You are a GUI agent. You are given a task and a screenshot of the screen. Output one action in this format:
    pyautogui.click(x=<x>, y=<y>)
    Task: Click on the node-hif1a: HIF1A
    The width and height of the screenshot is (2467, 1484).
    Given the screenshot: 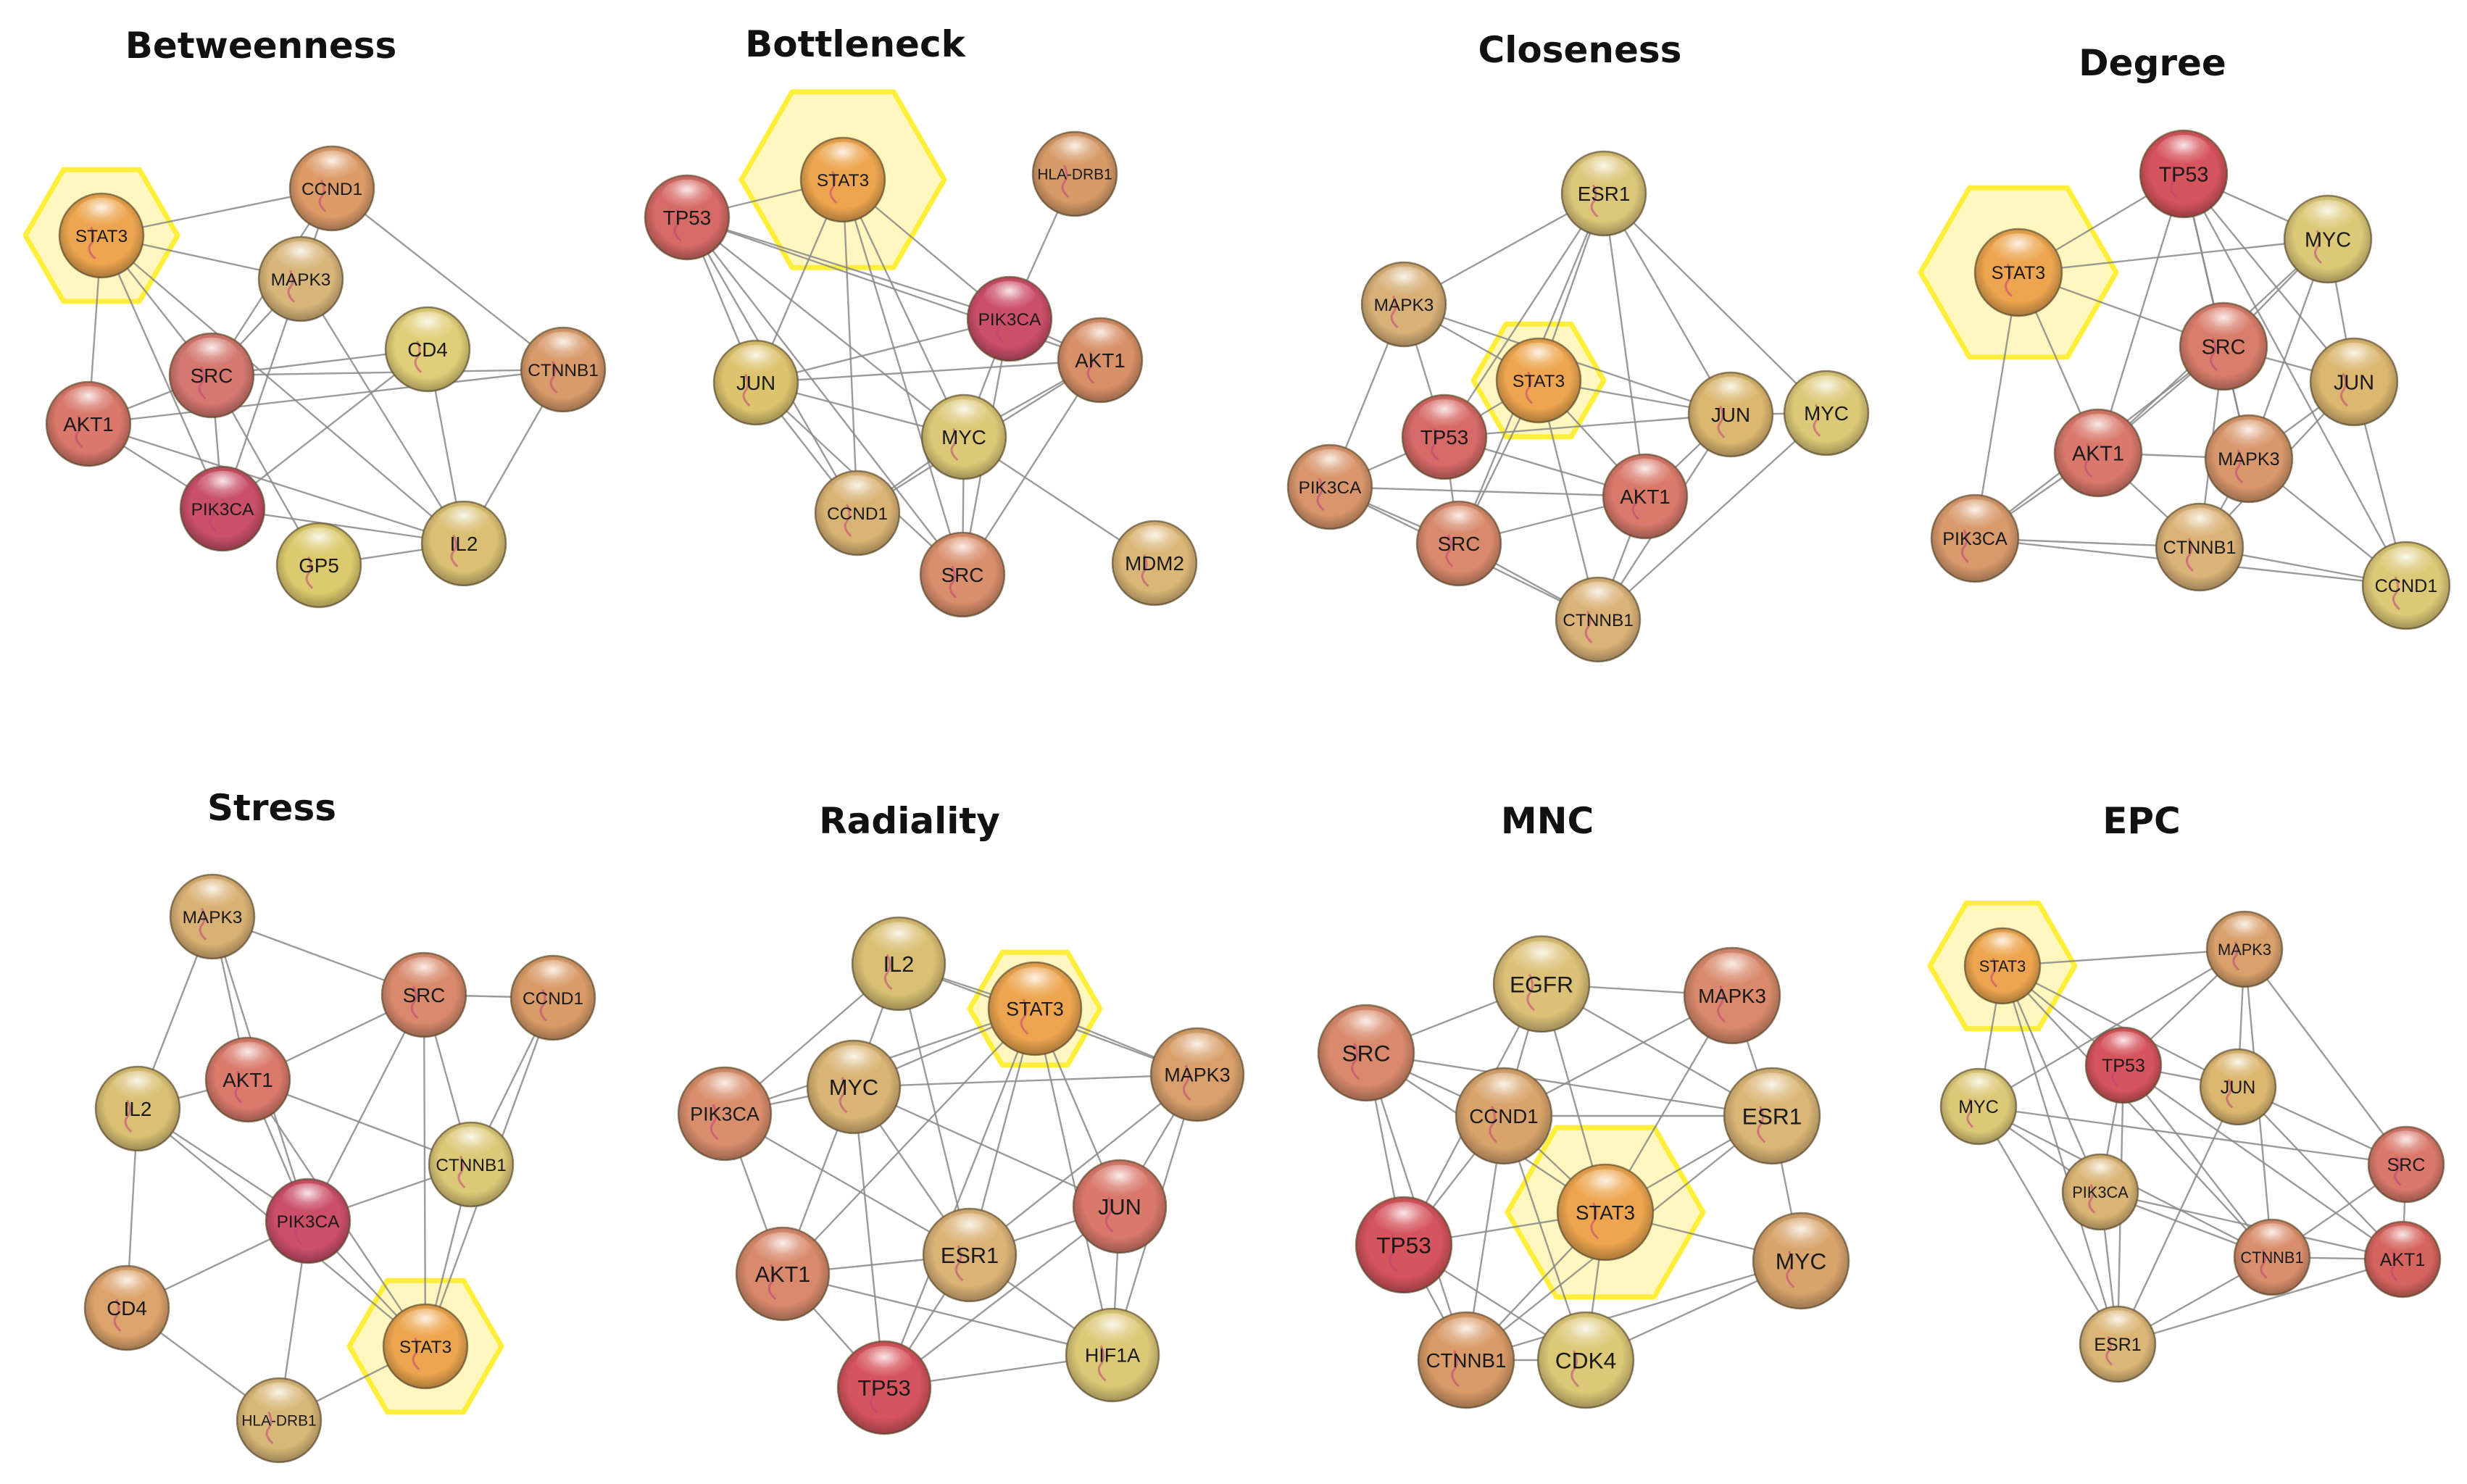 What is the action you would take?
    pyautogui.click(x=1112, y=1355)
    